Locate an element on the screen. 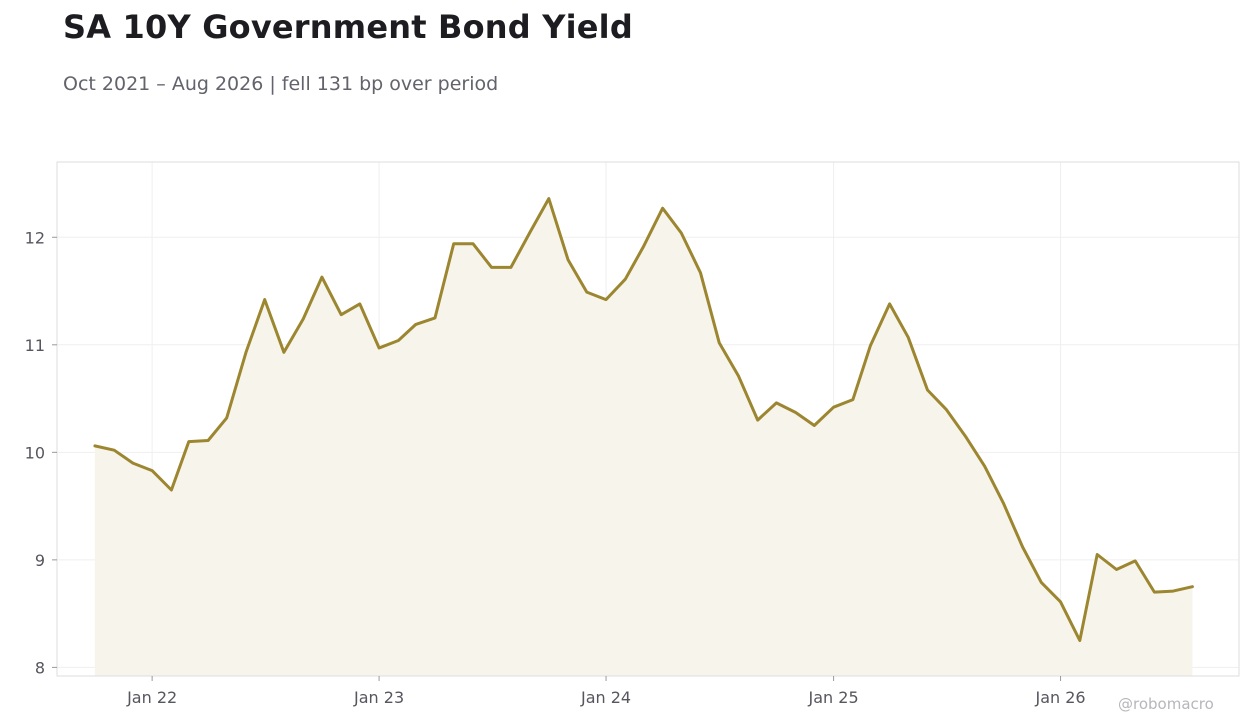  y-tick-label: 12 is located at coordinates (35, 237).